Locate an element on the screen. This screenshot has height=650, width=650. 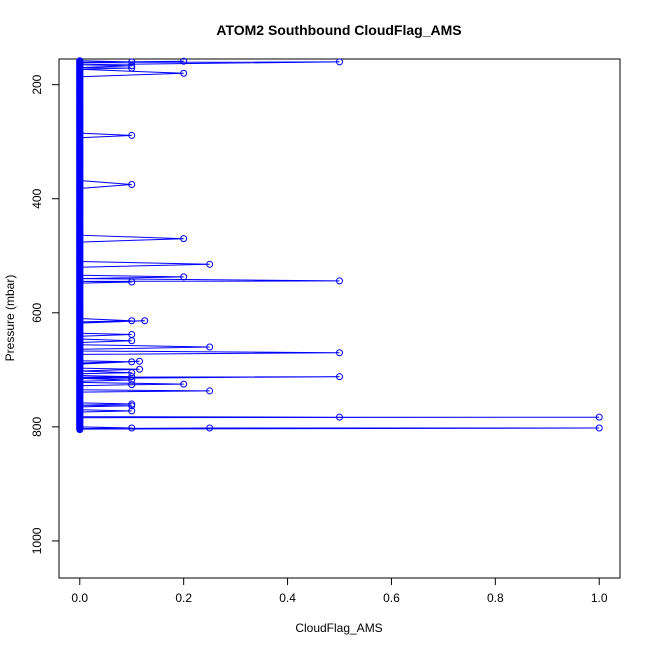
x-tick-label: 1.0 is located at coordinates (599, 598).